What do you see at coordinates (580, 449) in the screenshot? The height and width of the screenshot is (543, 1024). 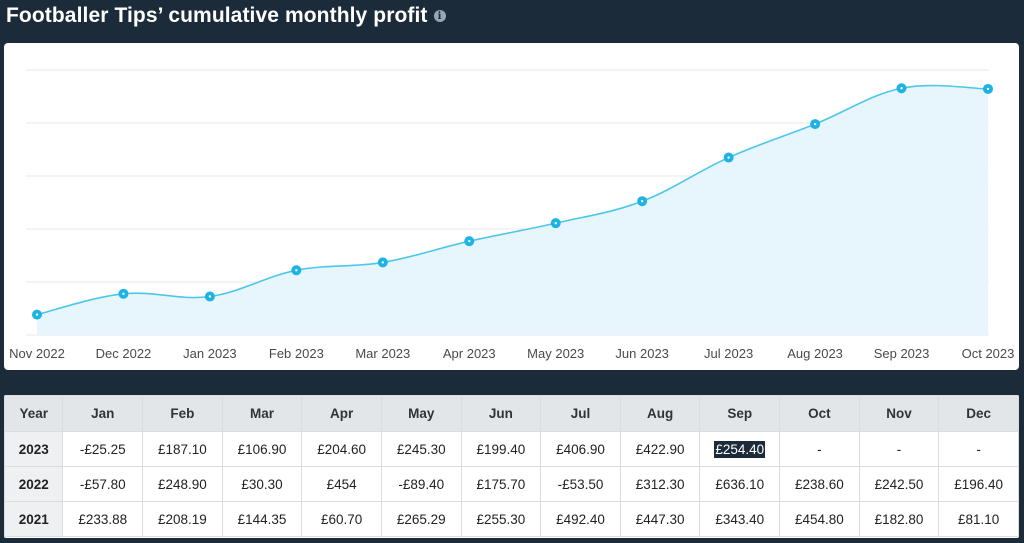 I see `table-cell: £406.90` at bounding box center [580, 449].